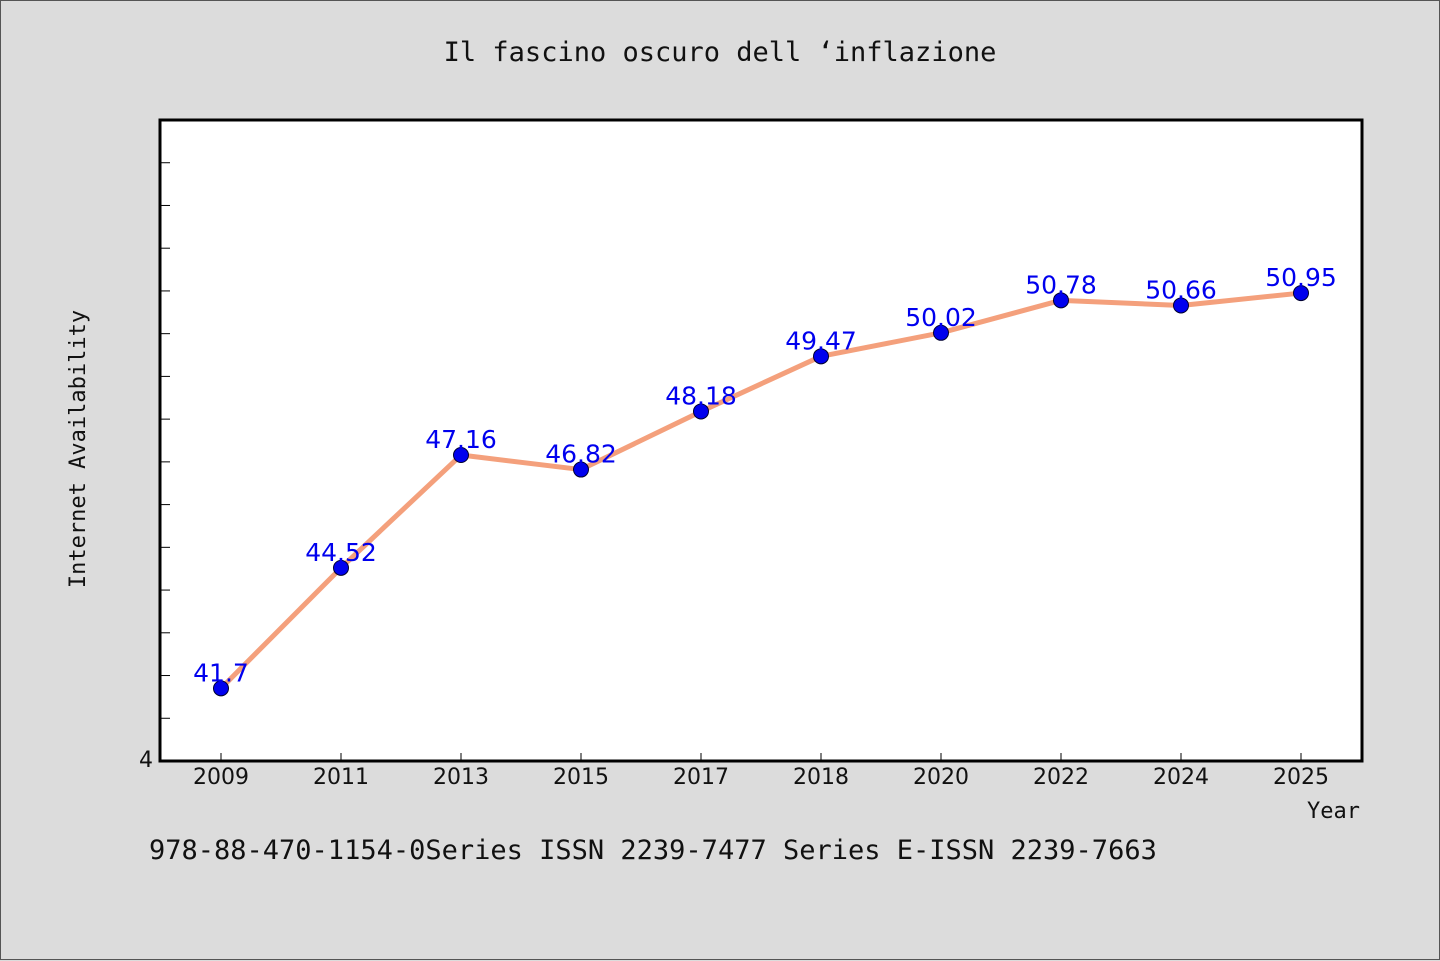 This screenshot has height=961, width=1440. I want to click on x-tick-label: 2011, so click(341, 777).